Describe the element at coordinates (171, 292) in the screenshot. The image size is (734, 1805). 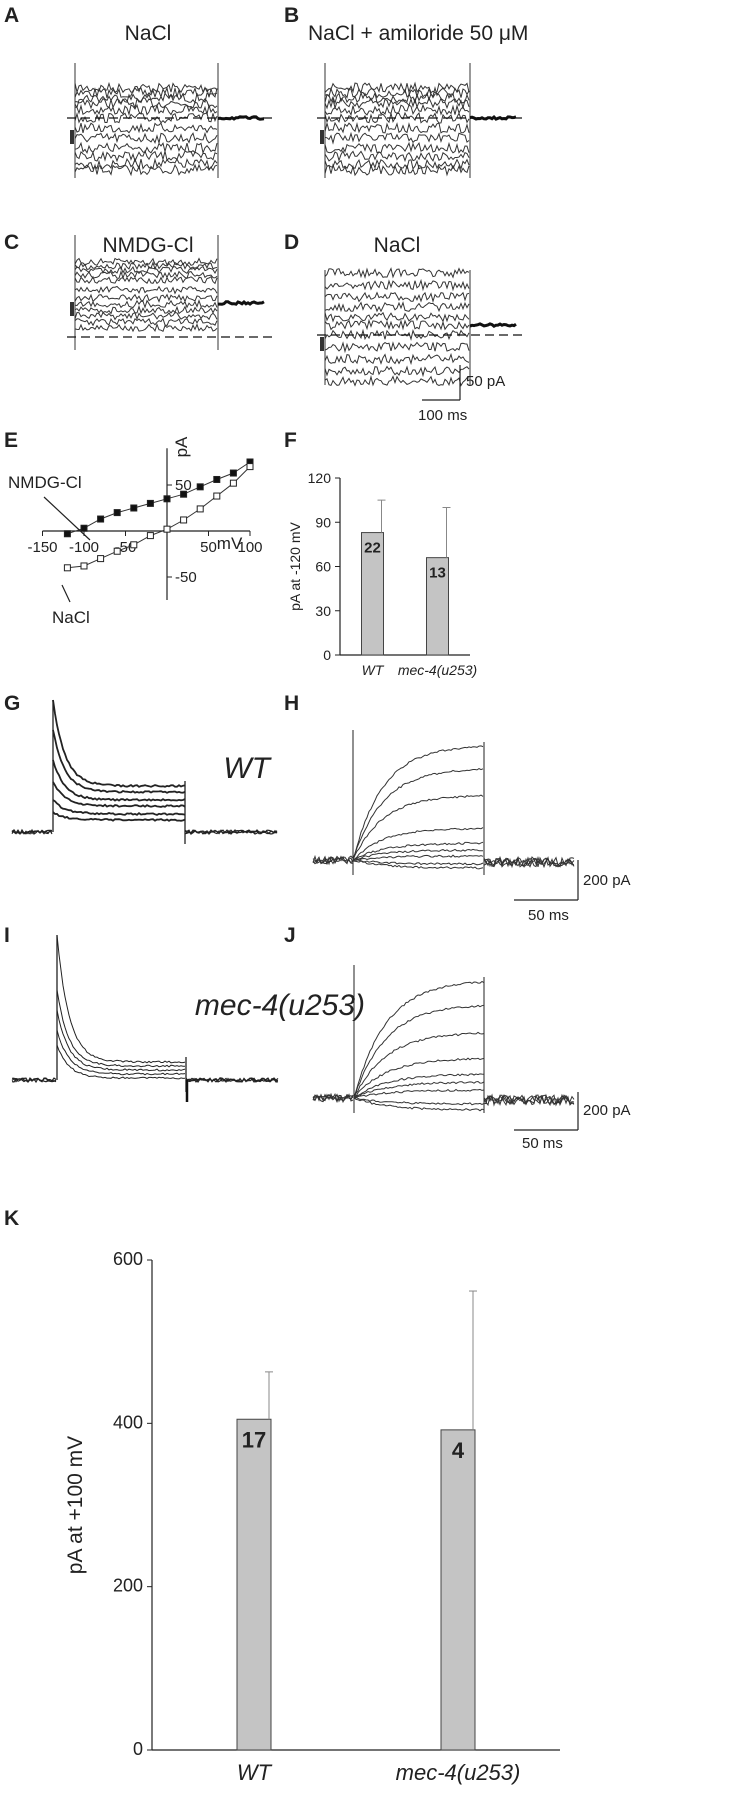
I see `trace-group-c` at that location.